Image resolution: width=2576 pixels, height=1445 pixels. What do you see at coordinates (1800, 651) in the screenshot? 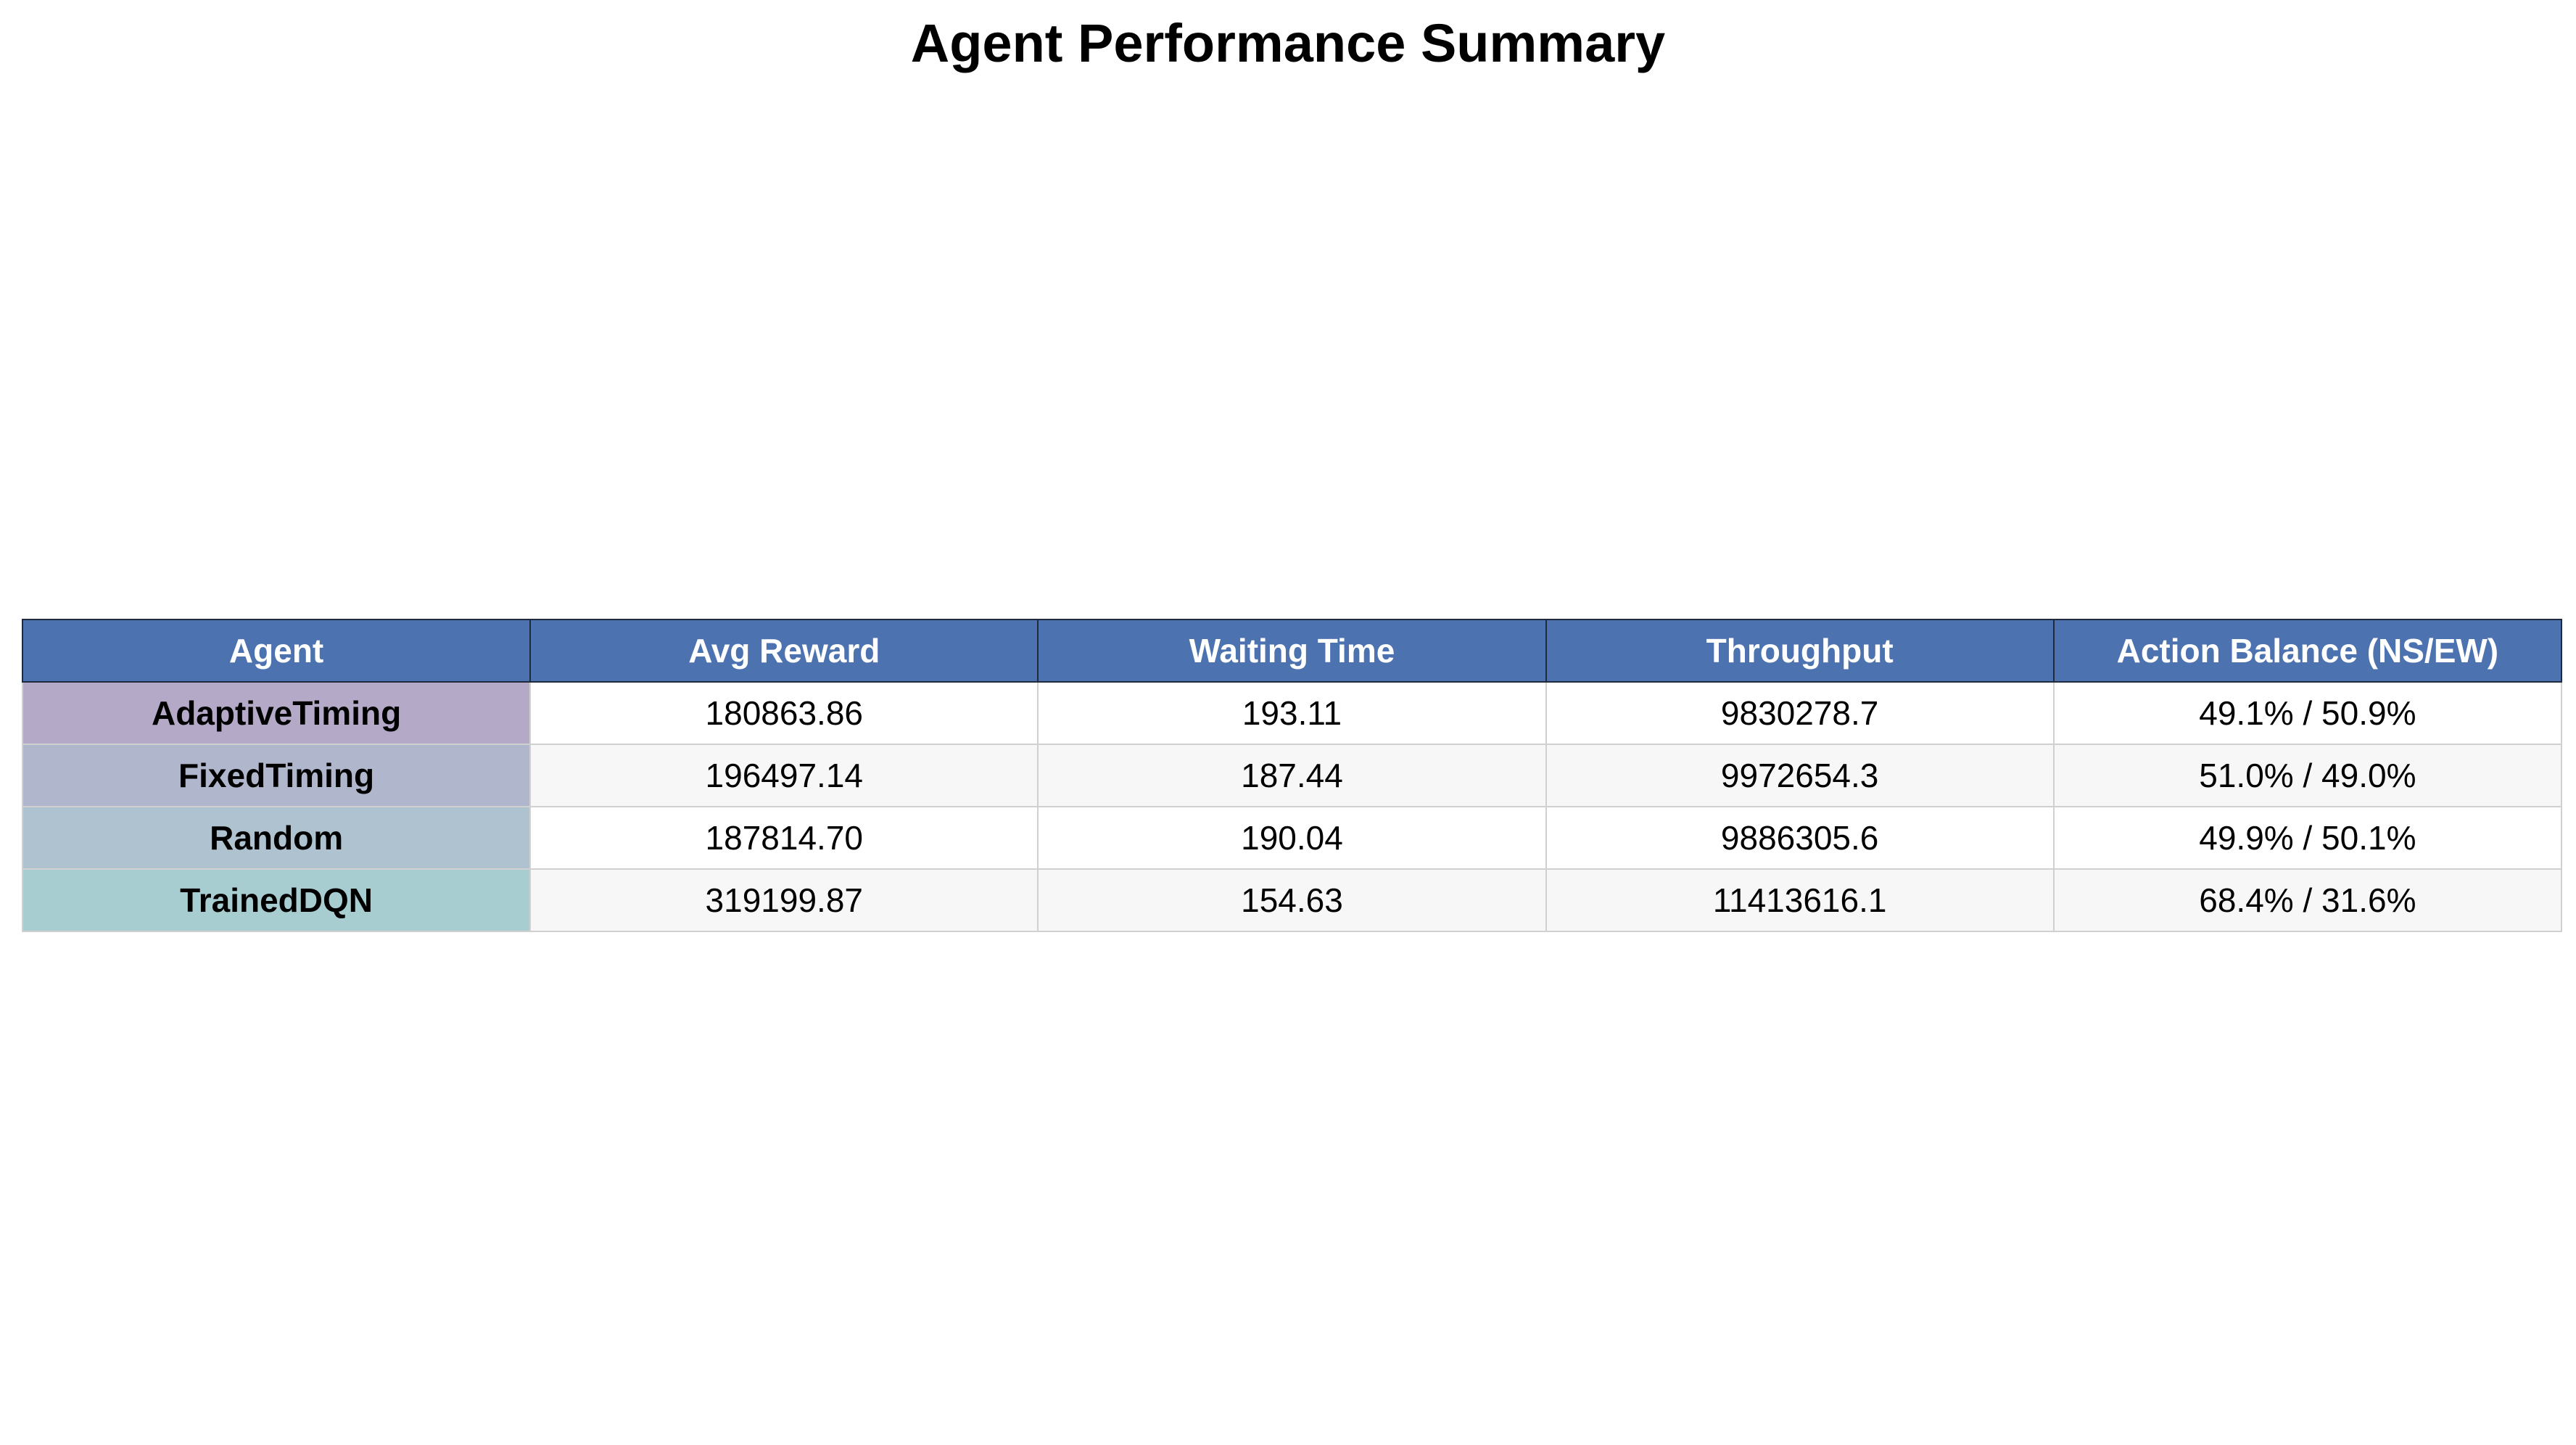
I see `column-header-throughput: Throughput` at bounding box center [1800, 651].